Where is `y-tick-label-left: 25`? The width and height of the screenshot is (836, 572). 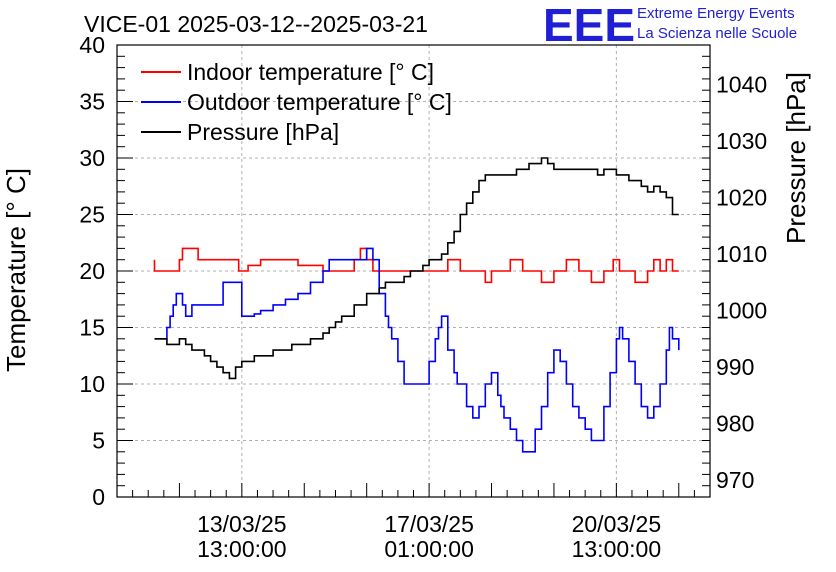
y-tick-label-left: 25 is located at coordinates (92, 215).